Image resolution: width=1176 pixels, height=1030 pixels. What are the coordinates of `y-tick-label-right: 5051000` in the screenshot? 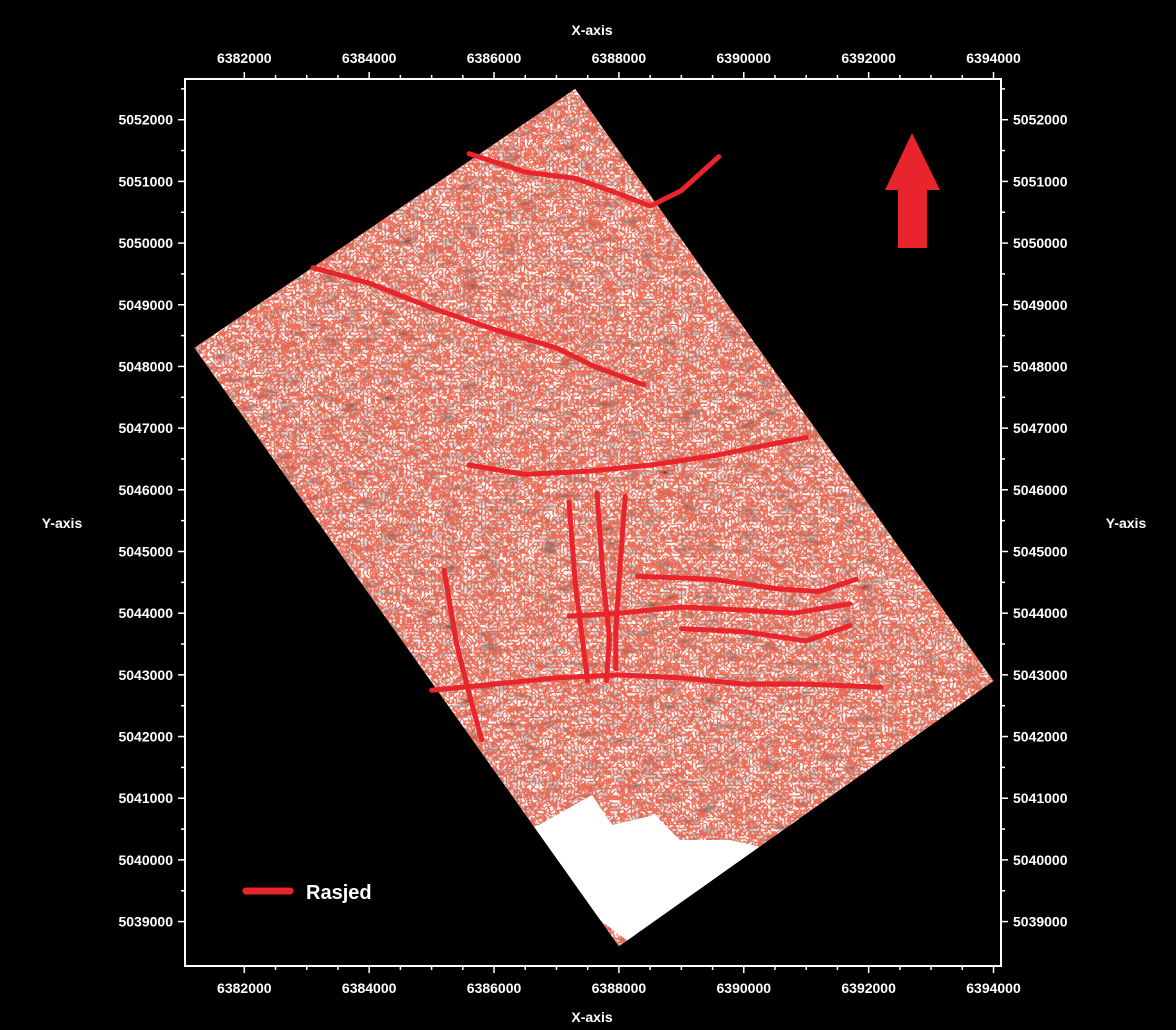 It's located at (1040, 181).